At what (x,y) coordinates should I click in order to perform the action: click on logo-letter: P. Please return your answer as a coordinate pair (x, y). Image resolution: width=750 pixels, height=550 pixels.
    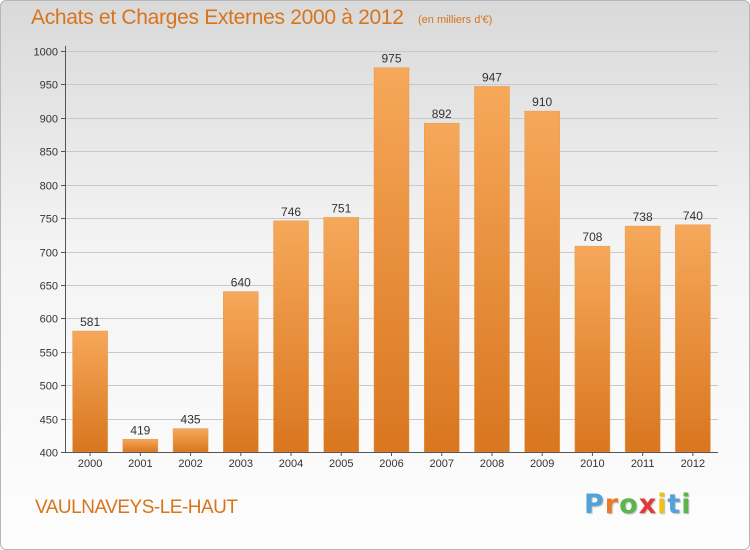
    Looking at the image, I should click on (594, 504).